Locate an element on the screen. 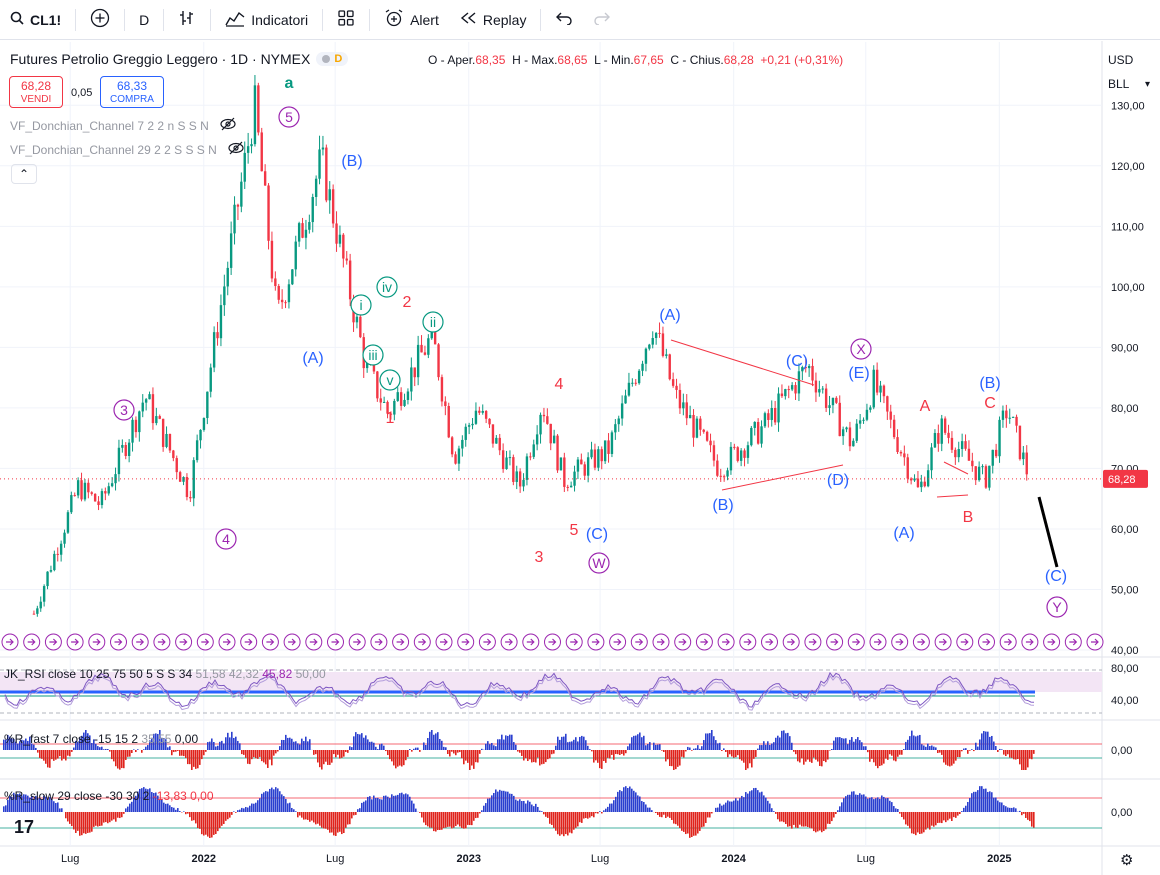  signal-arrow is located at coordinates (617, 642).